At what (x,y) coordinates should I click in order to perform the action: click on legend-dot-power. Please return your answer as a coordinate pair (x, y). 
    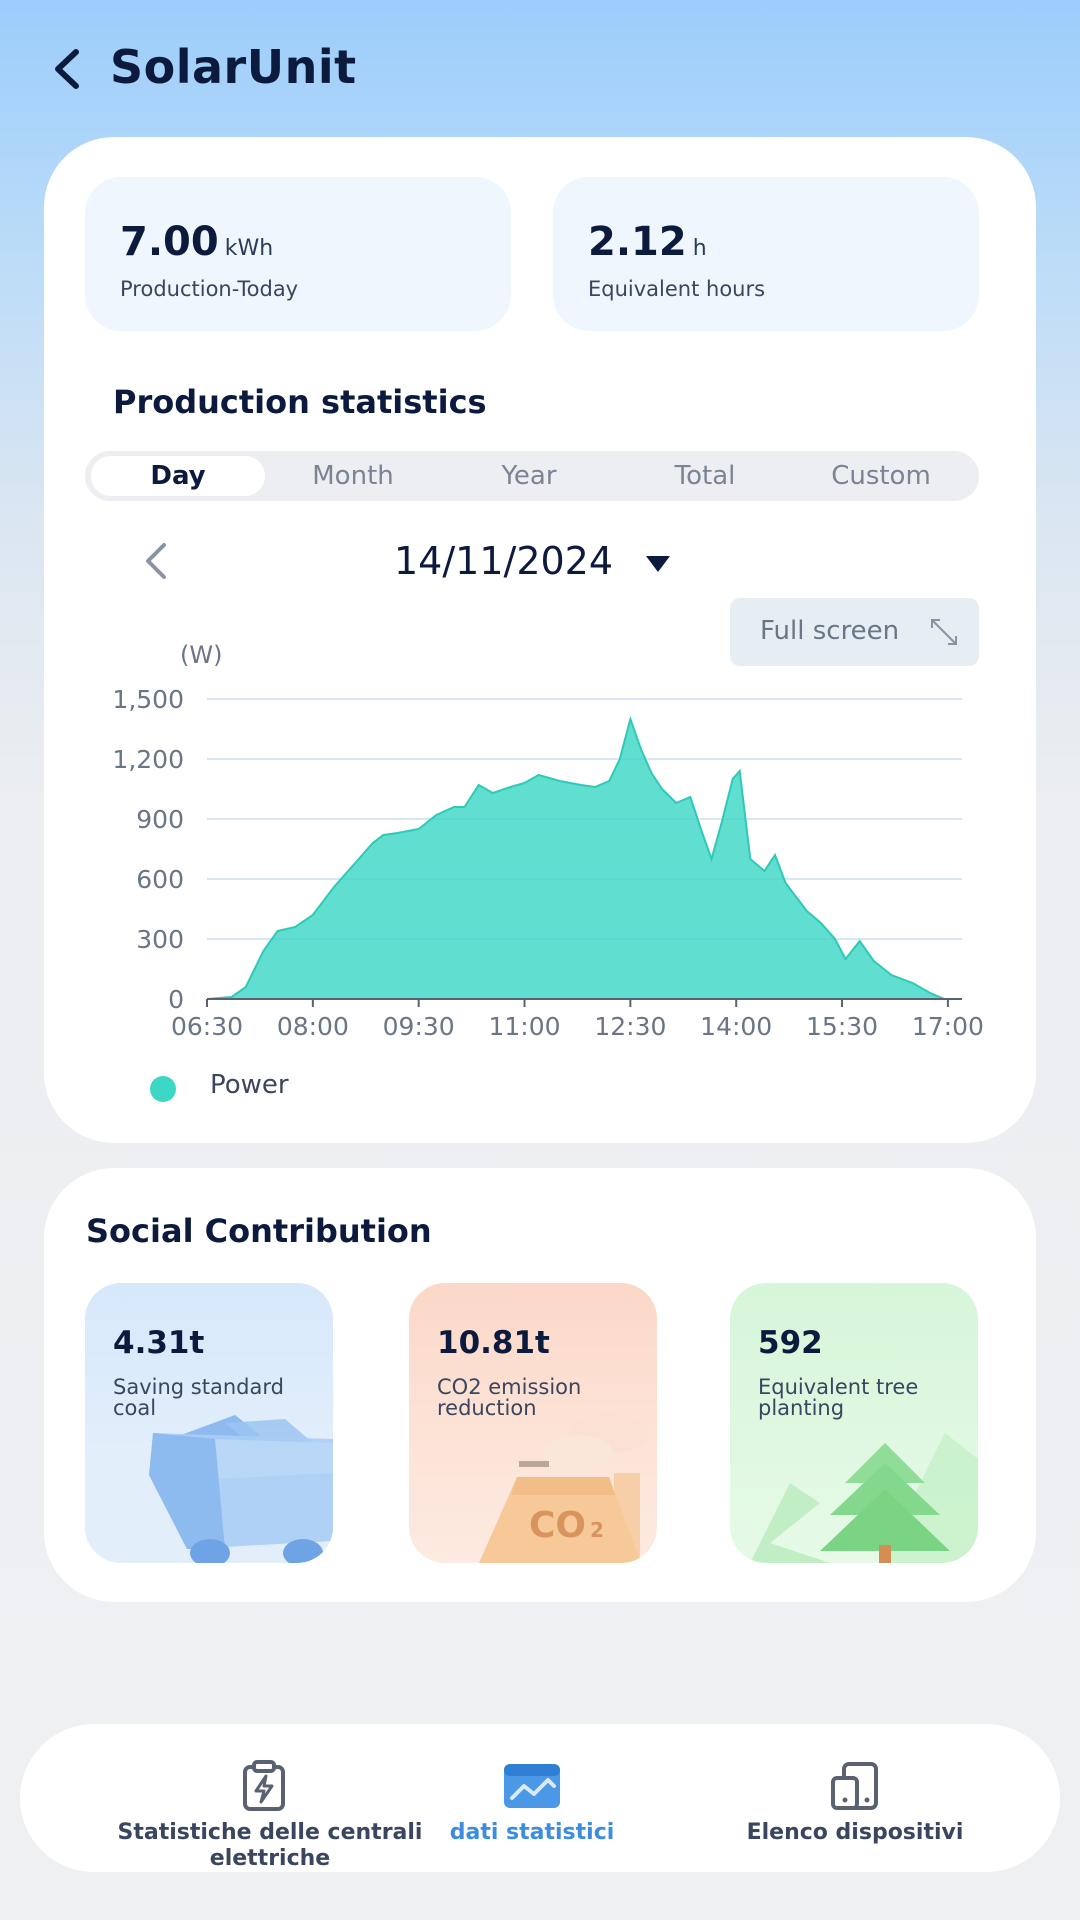
    Looking at the image, I should click on (163, 1089).